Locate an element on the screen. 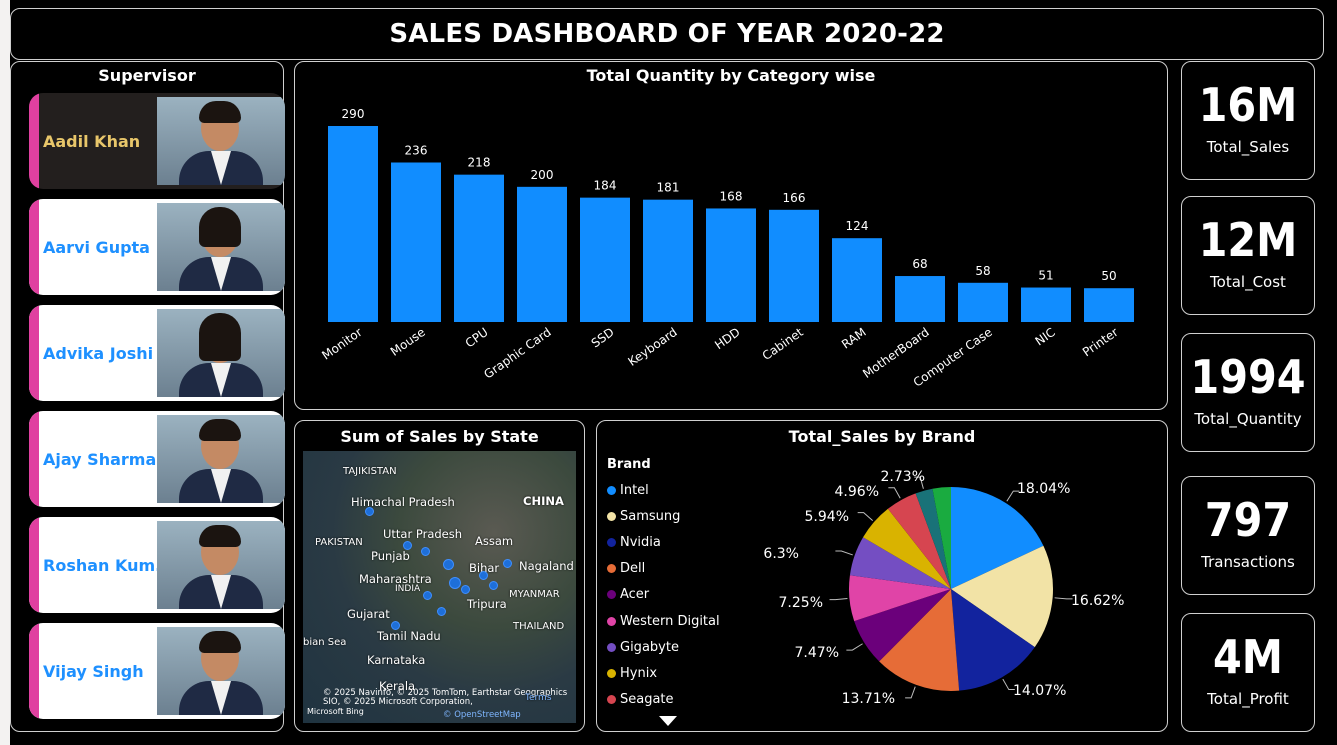  kpi-value: 1994 is located at coordinates (1248, 377).